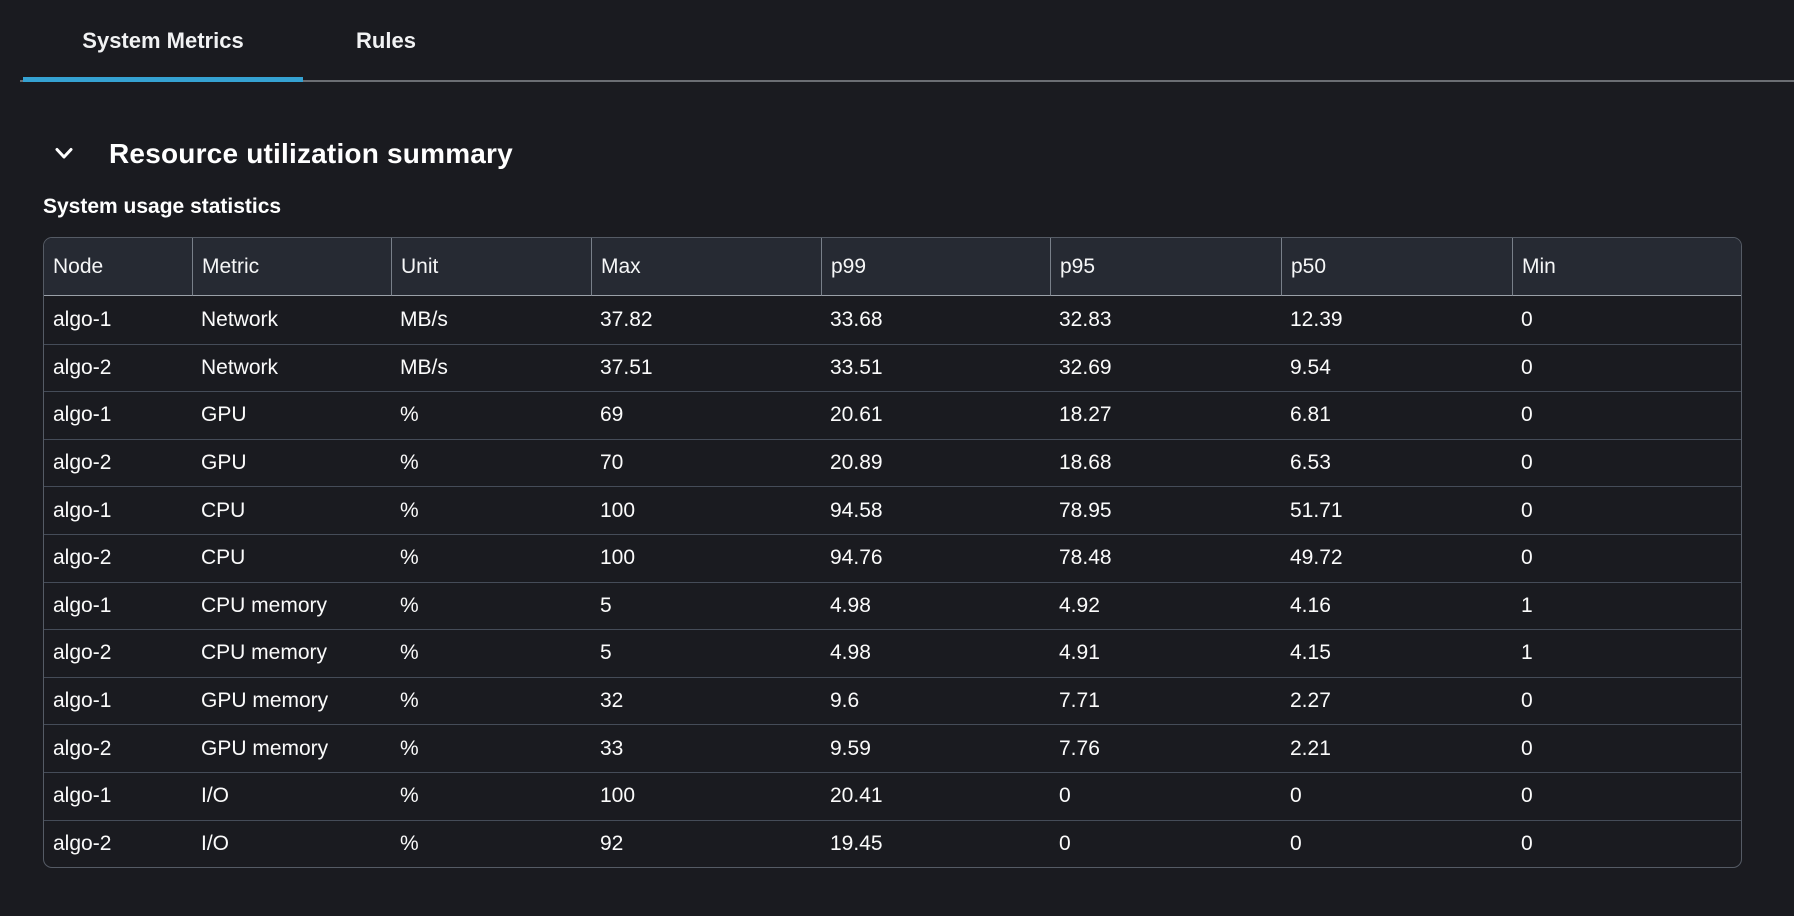  What do you see at coordinates (311, 153) in the screenshot?
I see `section-title: Resource utilization summary` at bounding box center [311, 153].